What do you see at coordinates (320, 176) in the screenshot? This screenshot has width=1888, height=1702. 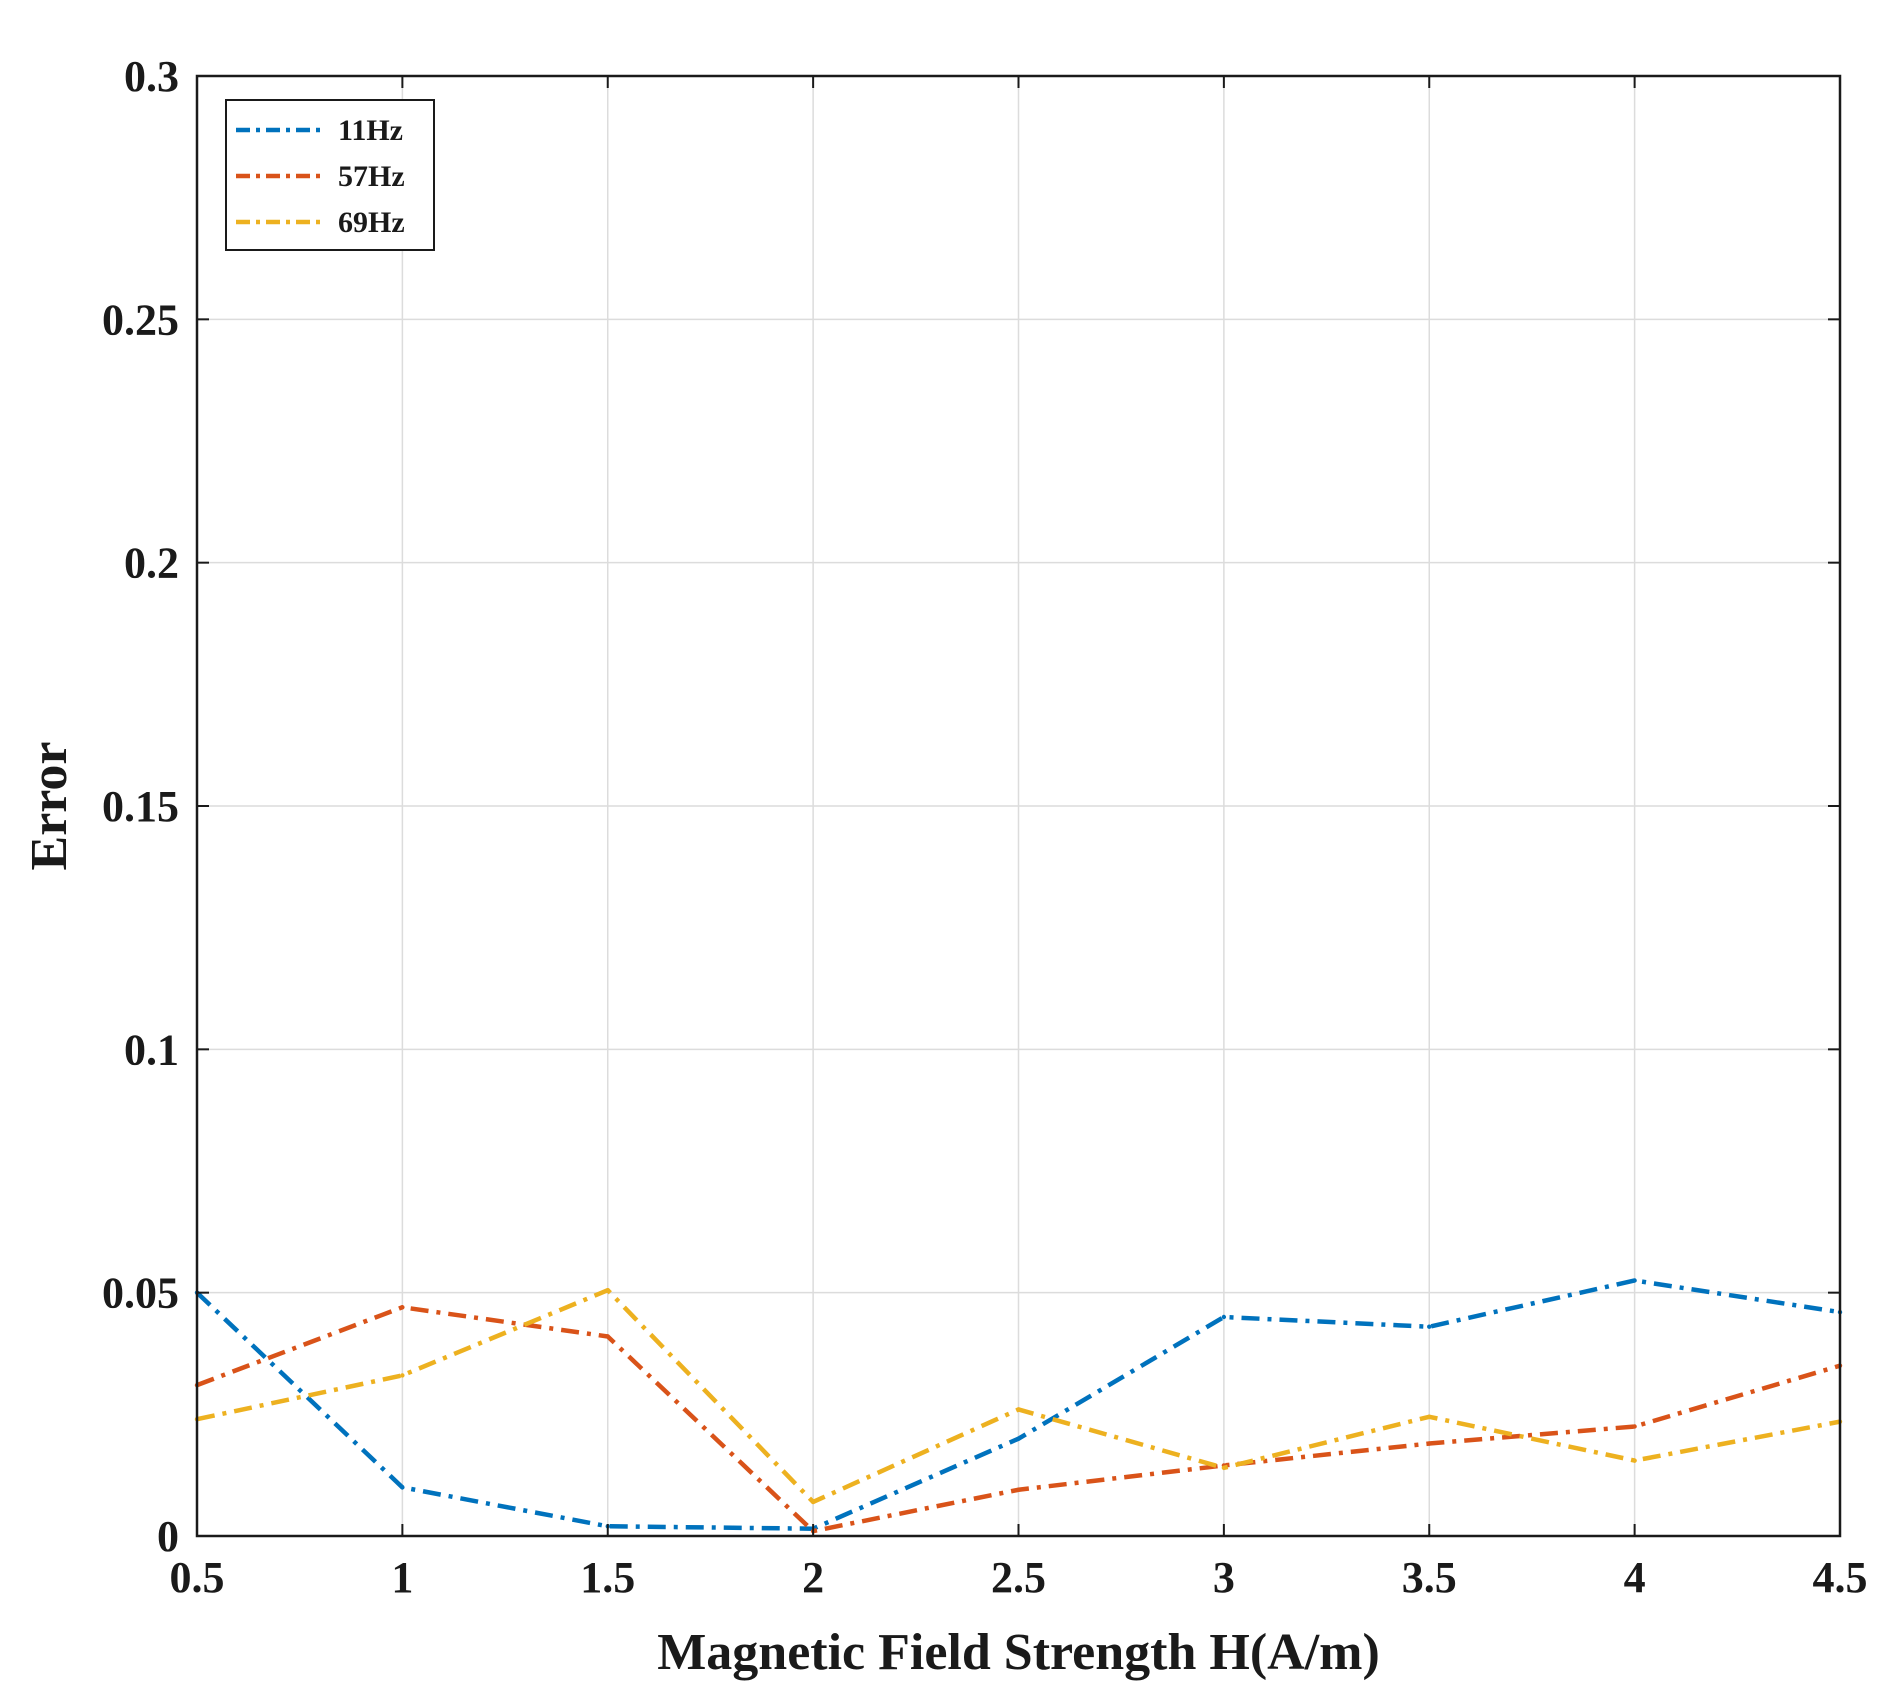 I see `legend-entries: 11Hz 57Hz 69Hz` at bounding box center [320, 176].